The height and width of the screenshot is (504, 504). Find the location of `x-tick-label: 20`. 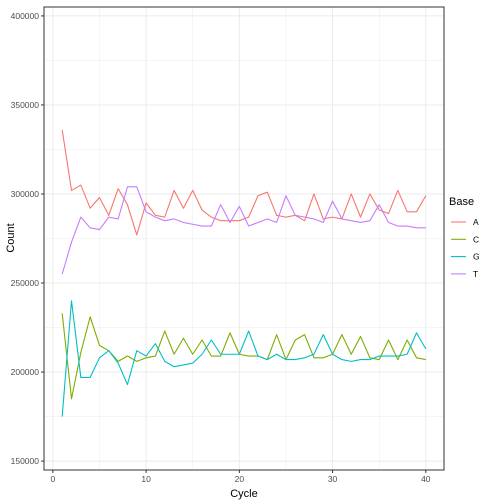

x-tick-label: 20 is located at coordinates (240, 479).